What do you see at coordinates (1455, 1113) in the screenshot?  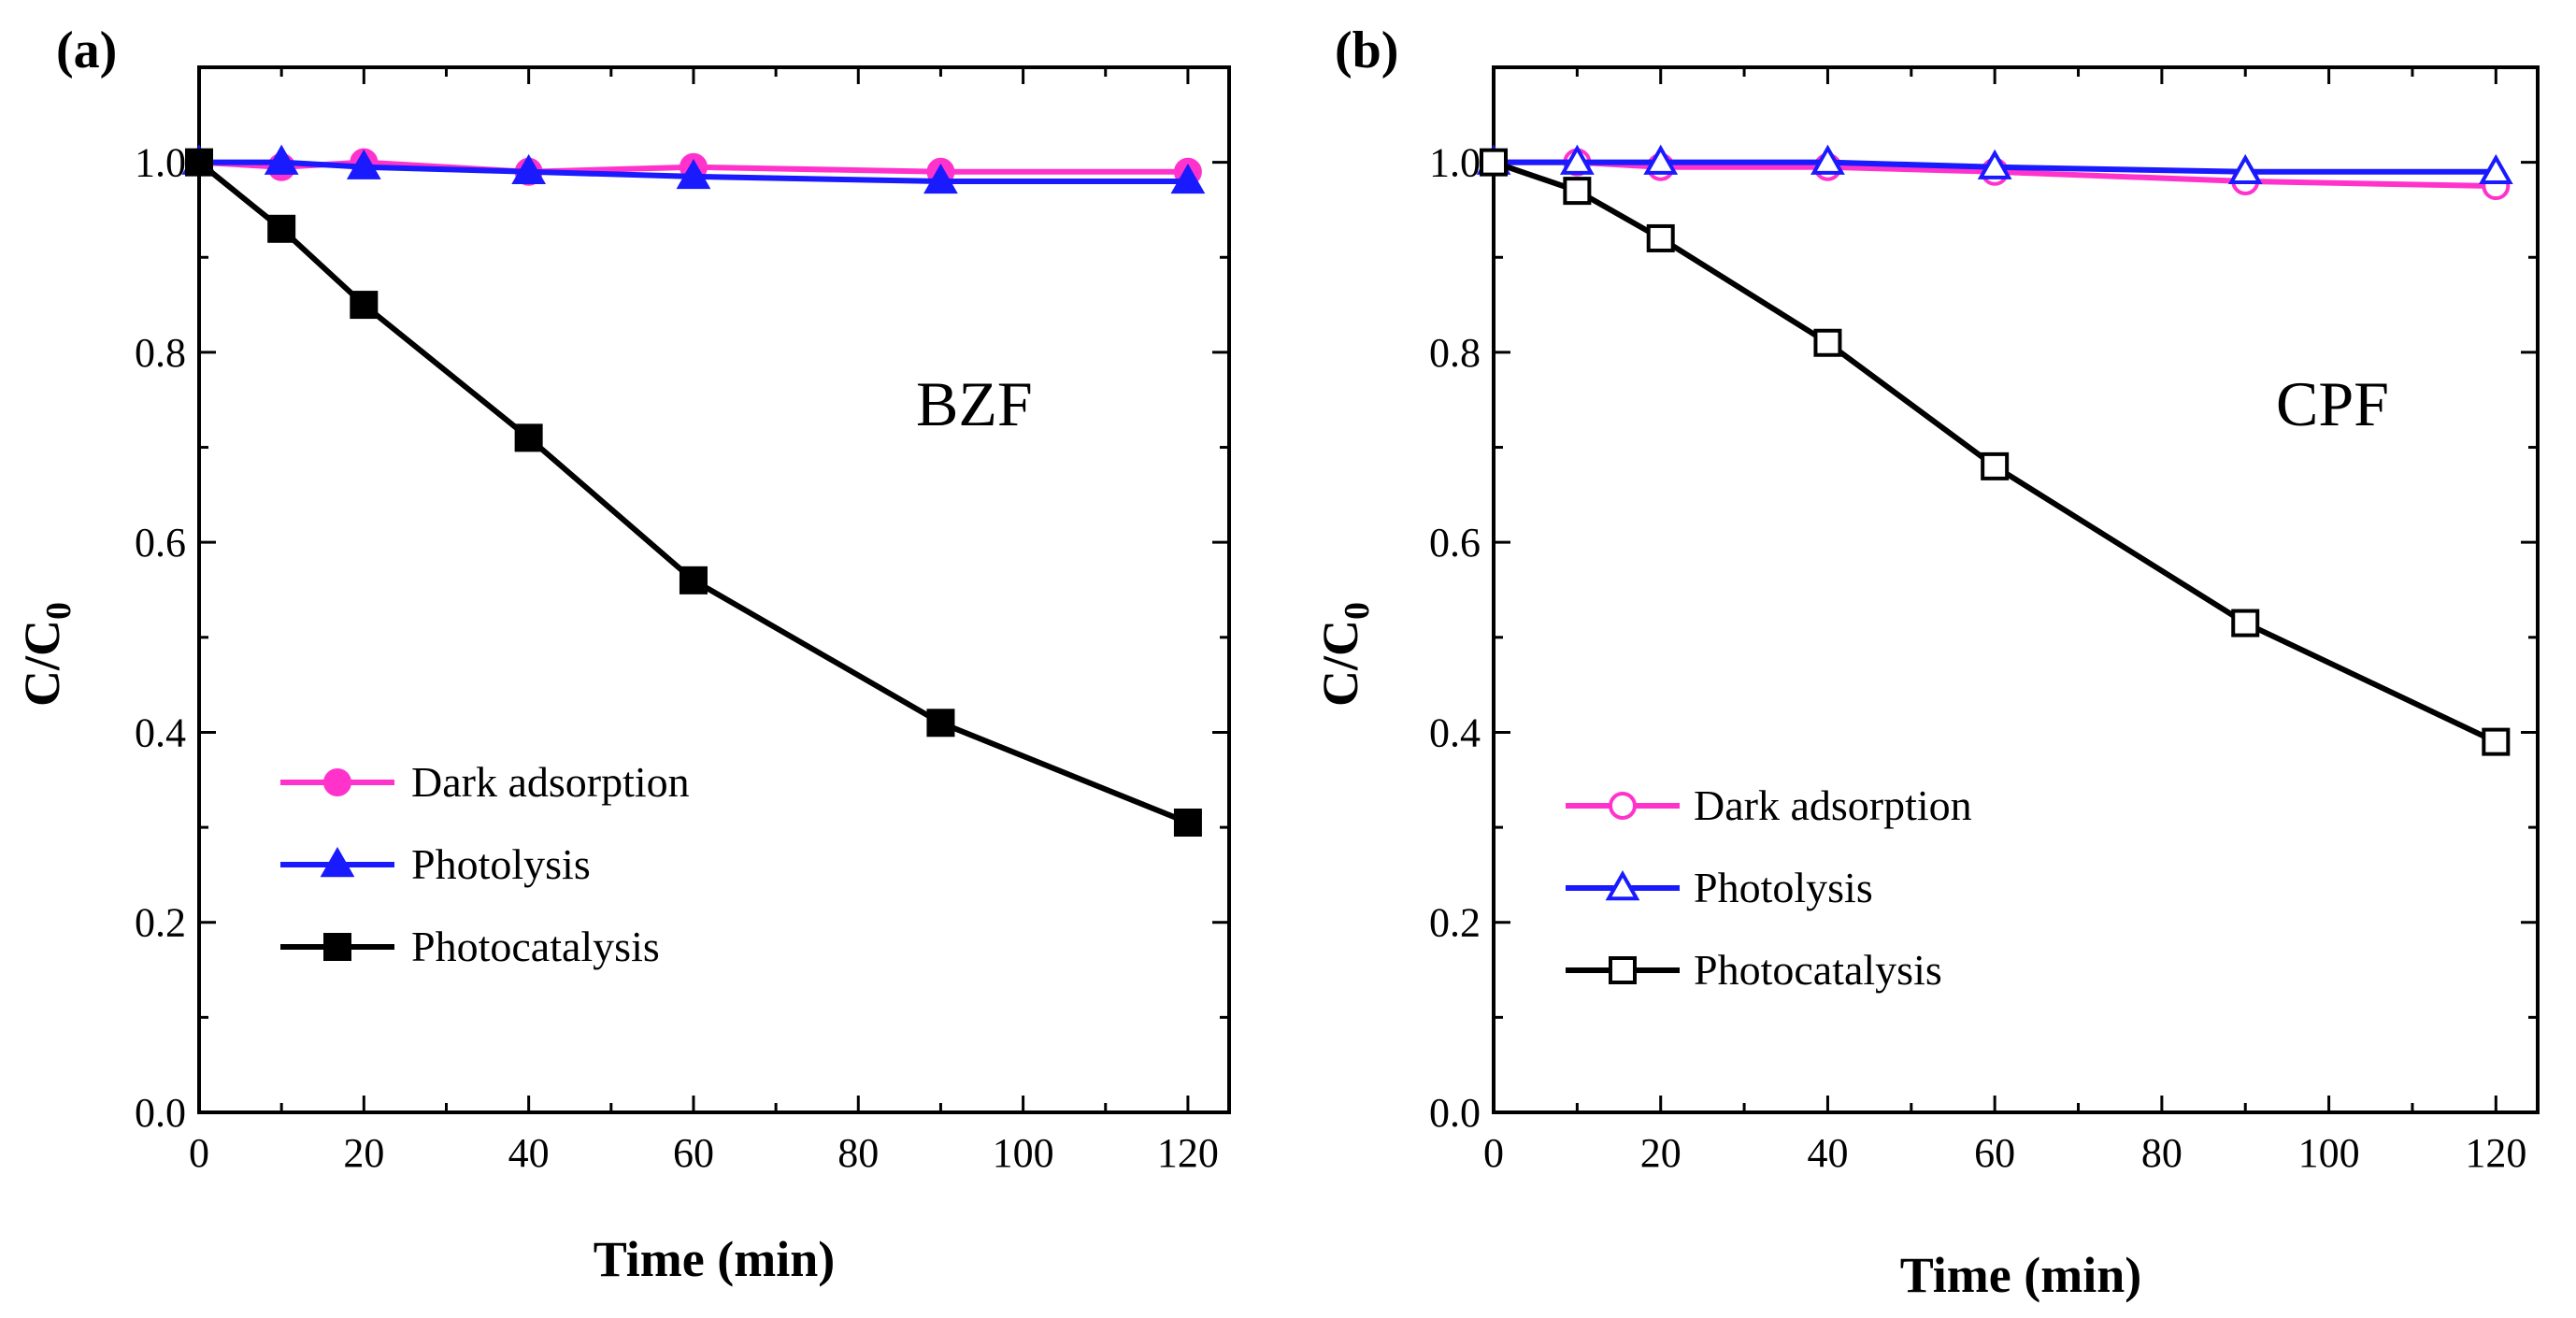 I see `panel-b-y-tick-label: 0.0` at bounding box center [1455, 1113].